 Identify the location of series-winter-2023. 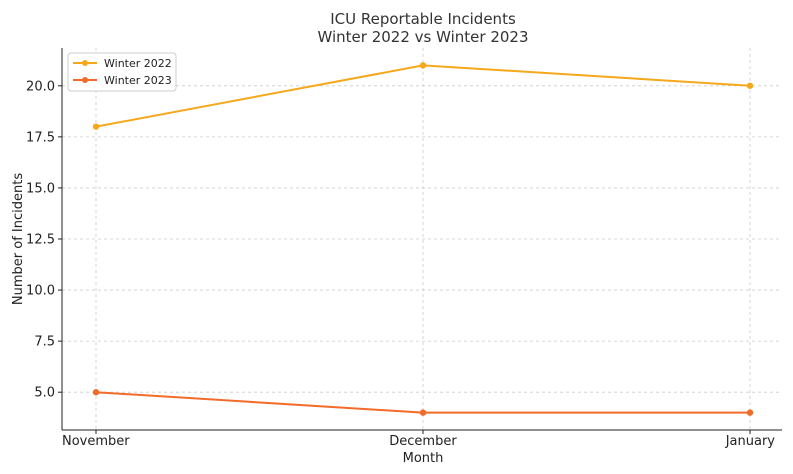
(423, 402).